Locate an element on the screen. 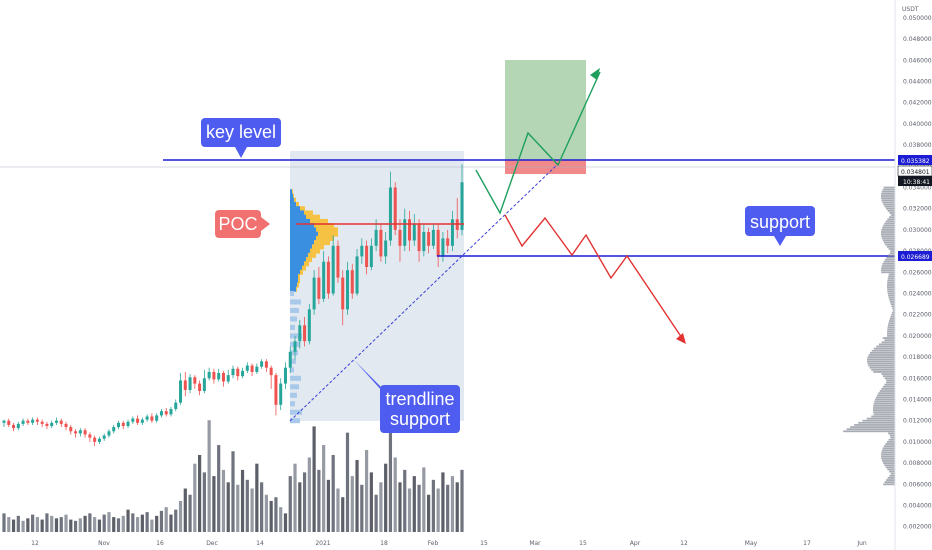 This screenshot has width=932, height=550. trendline-label-line1: trendline is located at coordinates (419, 399).